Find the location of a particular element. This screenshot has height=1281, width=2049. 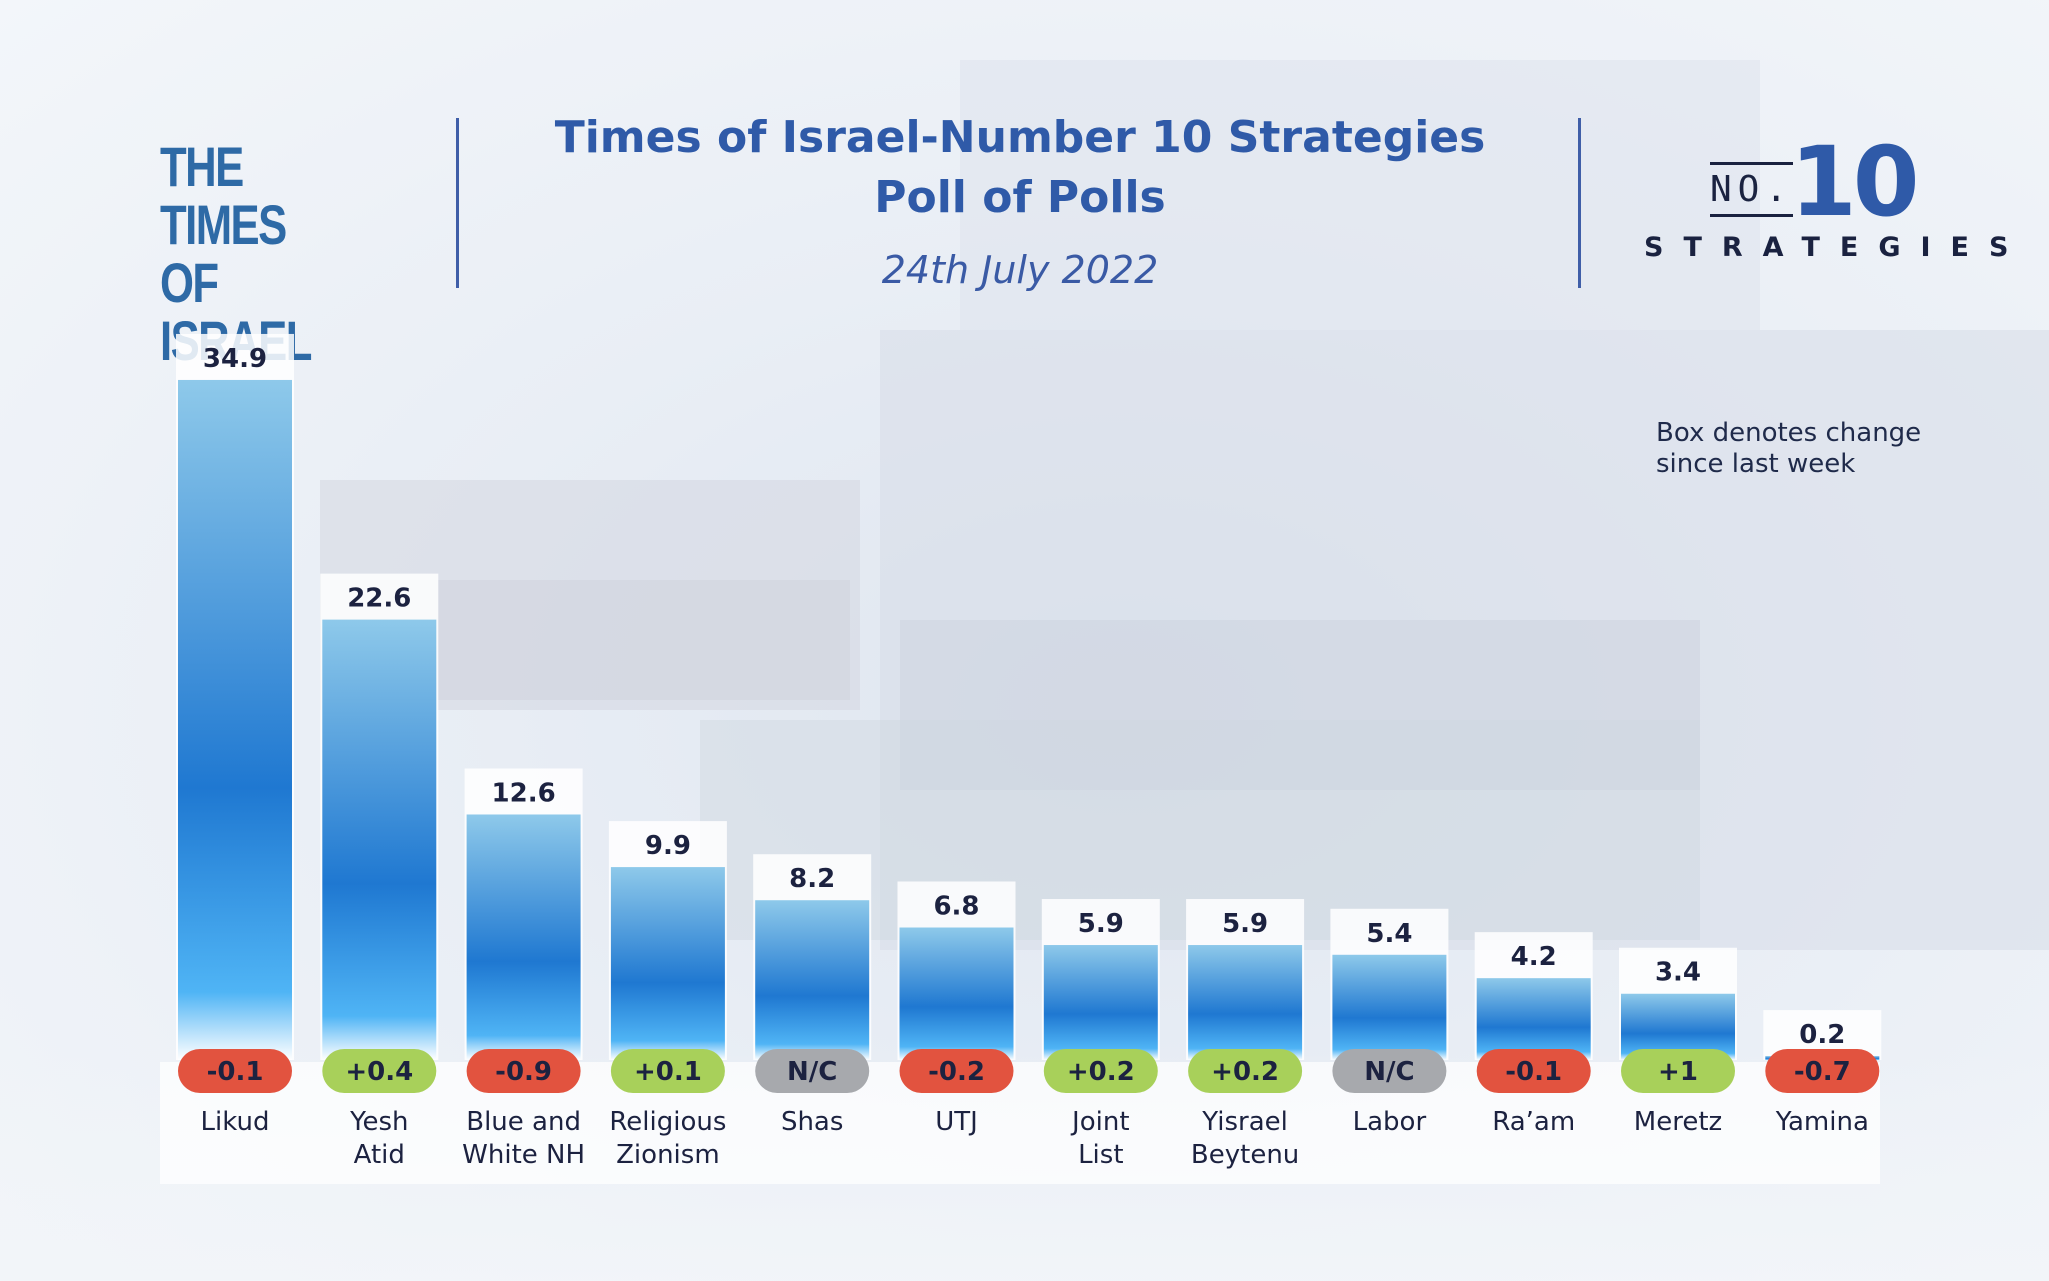

category-label: Meretz is located at coordinates (1678, 1122).